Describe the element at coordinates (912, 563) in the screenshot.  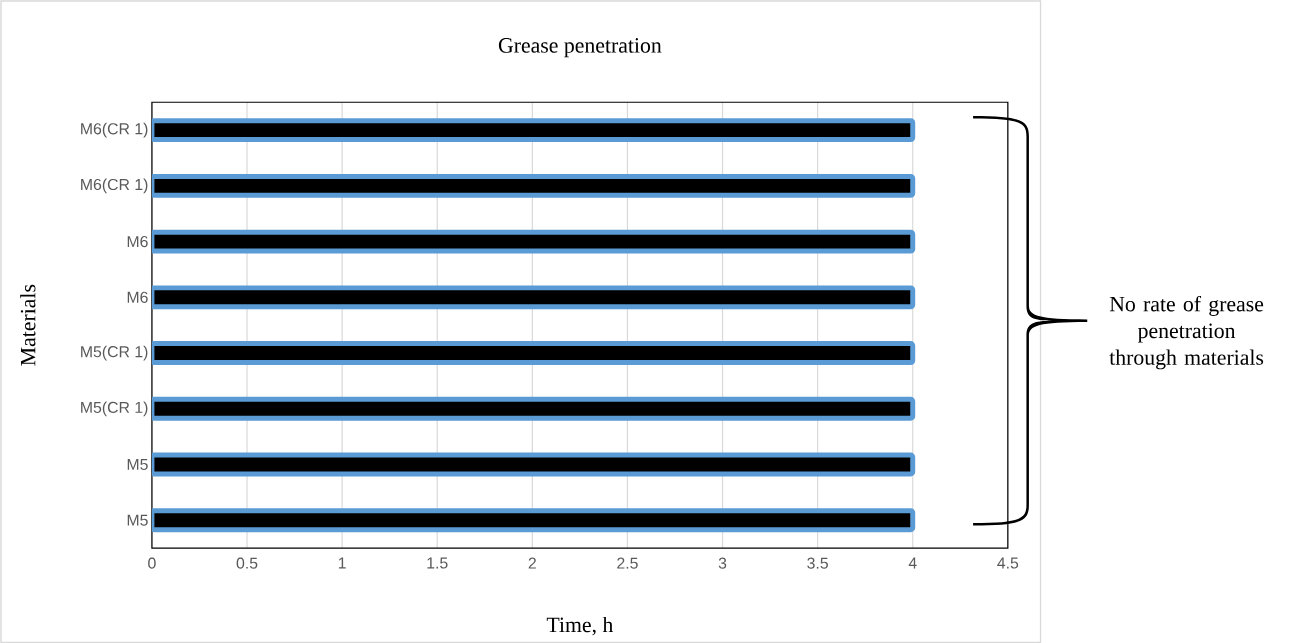
I see `x-tick-label: 4` at that location.